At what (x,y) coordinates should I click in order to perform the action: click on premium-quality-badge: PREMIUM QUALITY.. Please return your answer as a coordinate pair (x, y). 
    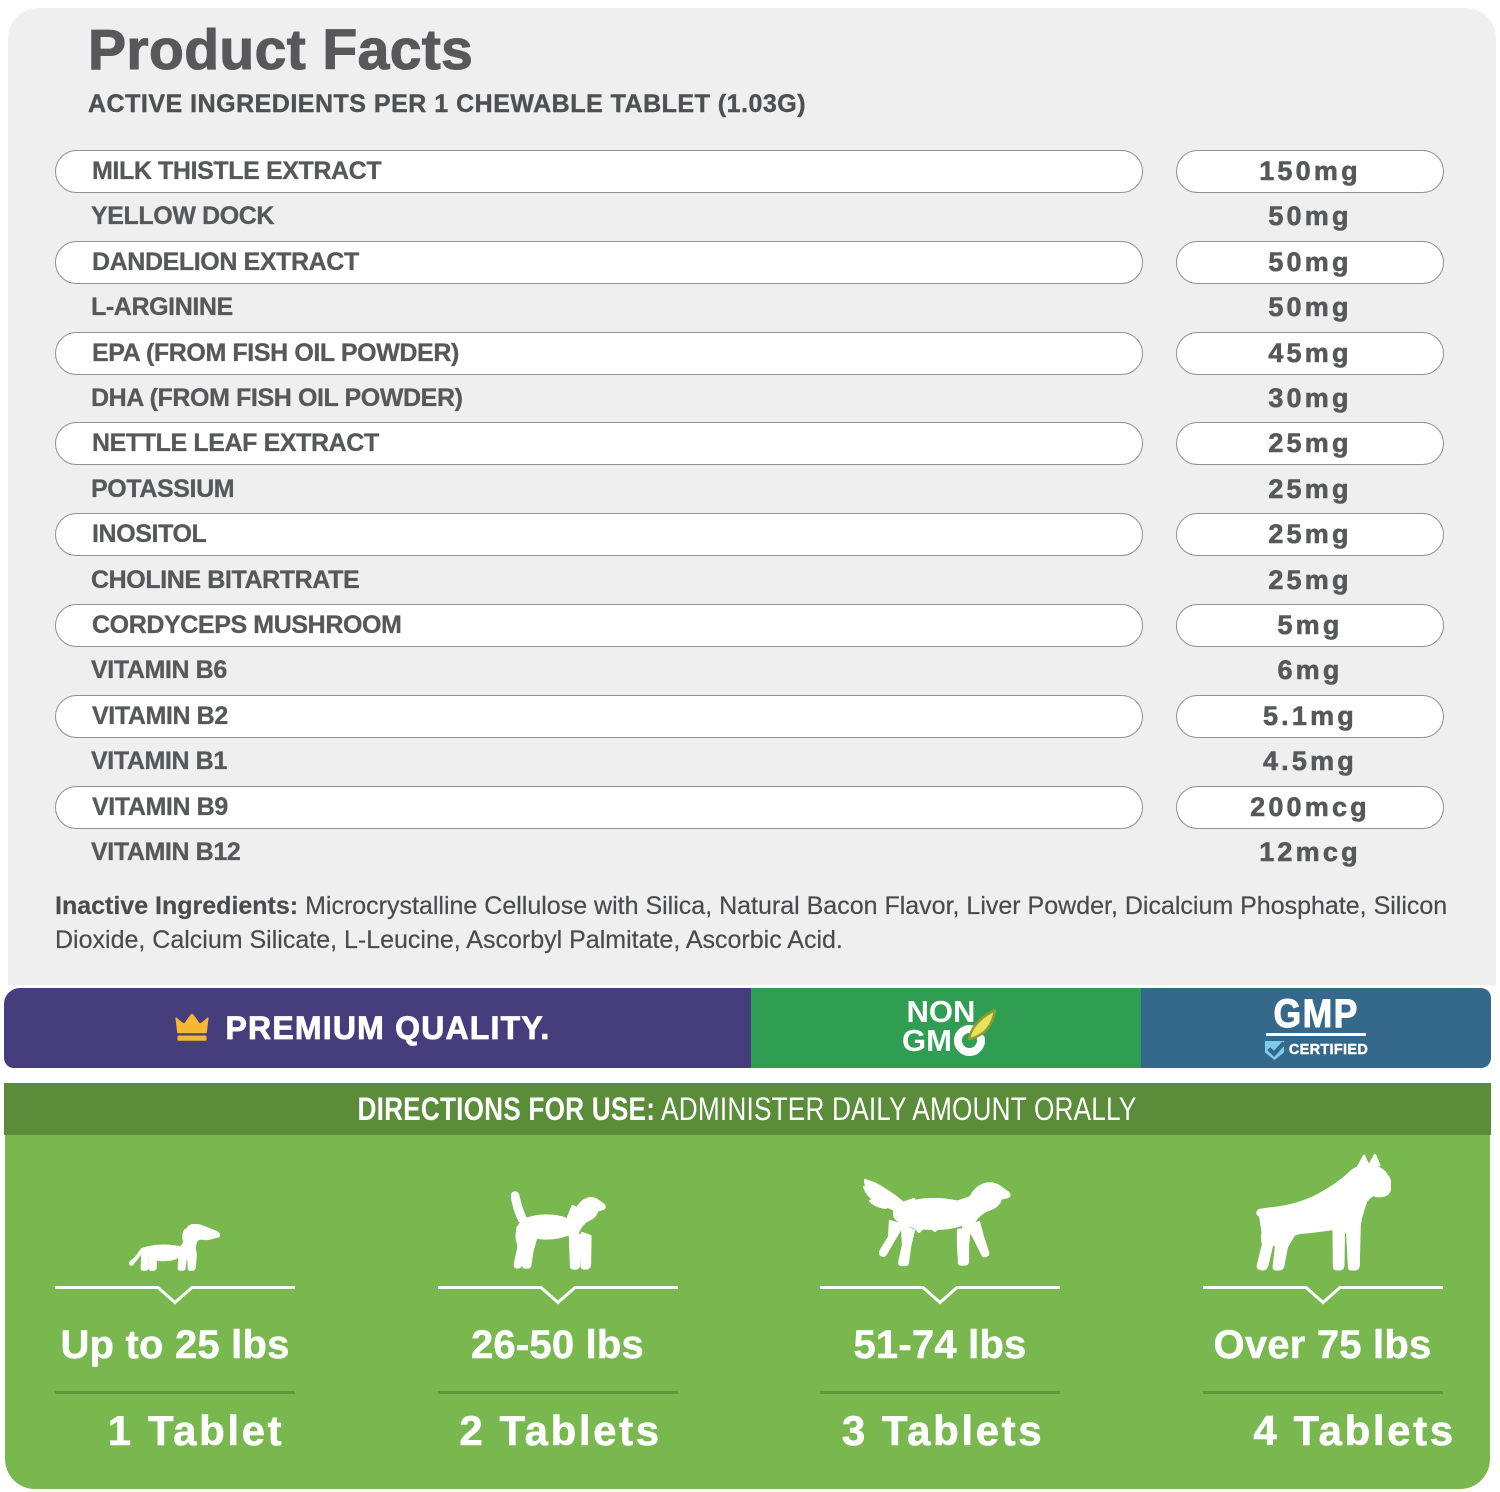
    Looking at the image, I should click on (377, 1028).